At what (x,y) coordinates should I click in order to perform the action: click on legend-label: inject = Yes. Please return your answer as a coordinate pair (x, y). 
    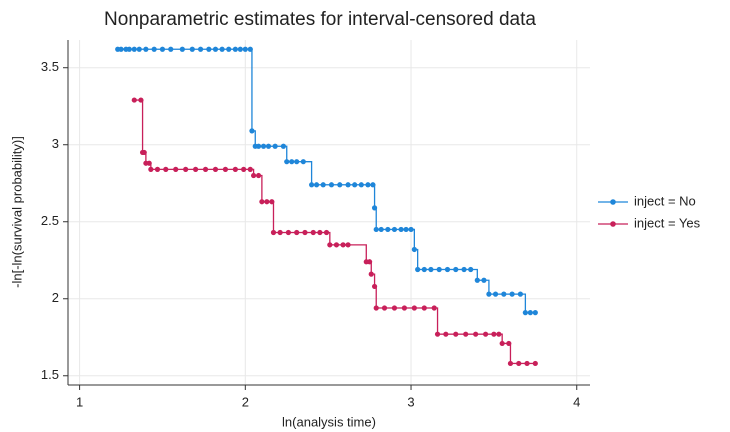
    Looking at the image, I should click on (667, 222).